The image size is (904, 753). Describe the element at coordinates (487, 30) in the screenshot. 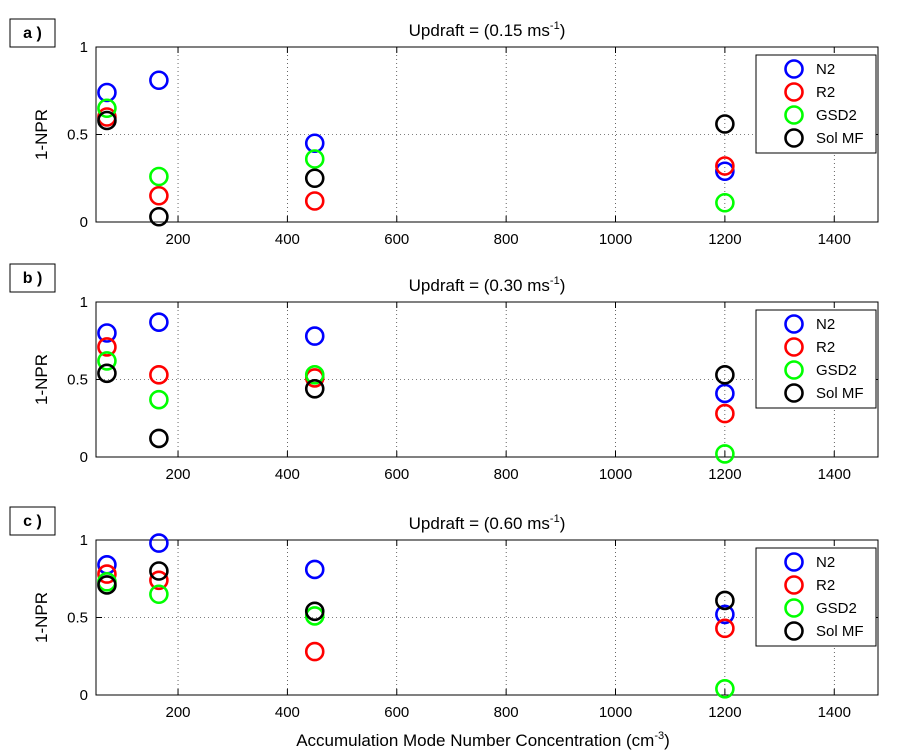

I see `chart-title: Updraft = (0.15 ms-1)` at that location.